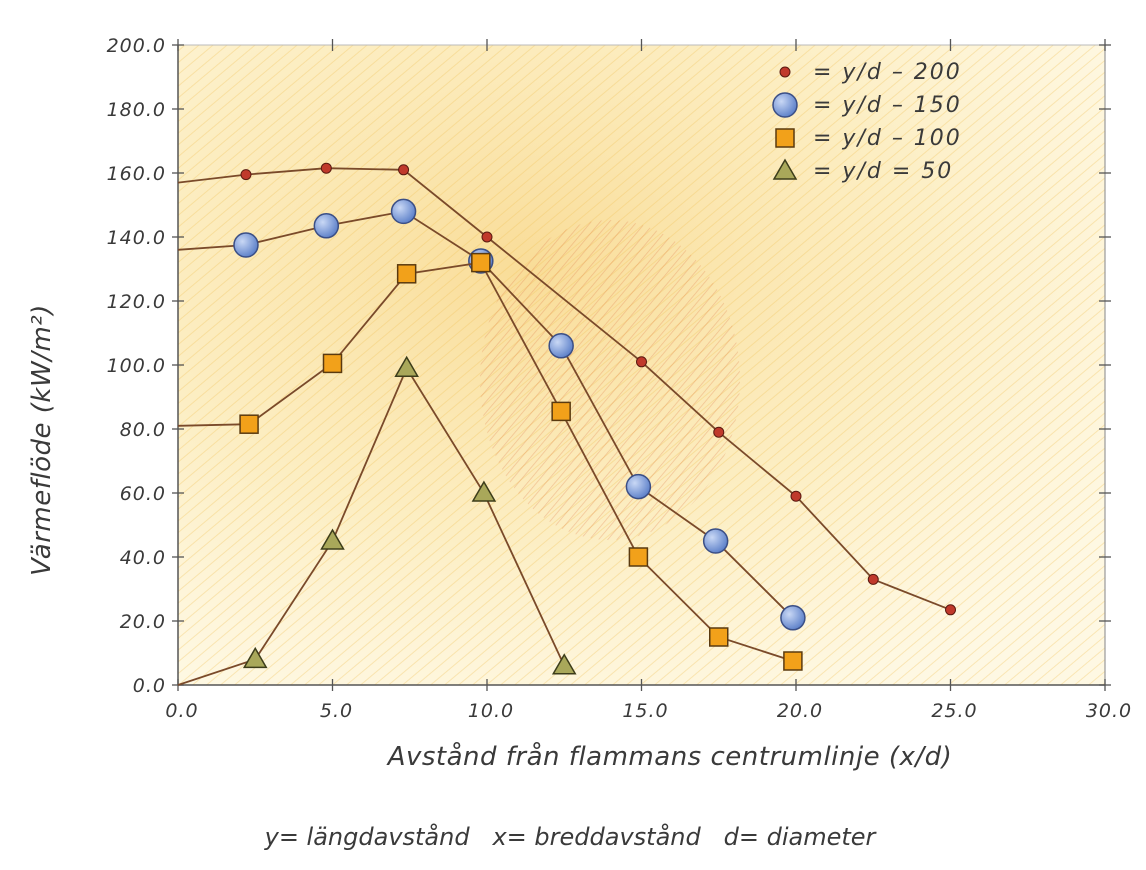 The height and width of the screenshot is (870, 1146). I want to click on y-tick-label: 80.0, so click(143, 430).